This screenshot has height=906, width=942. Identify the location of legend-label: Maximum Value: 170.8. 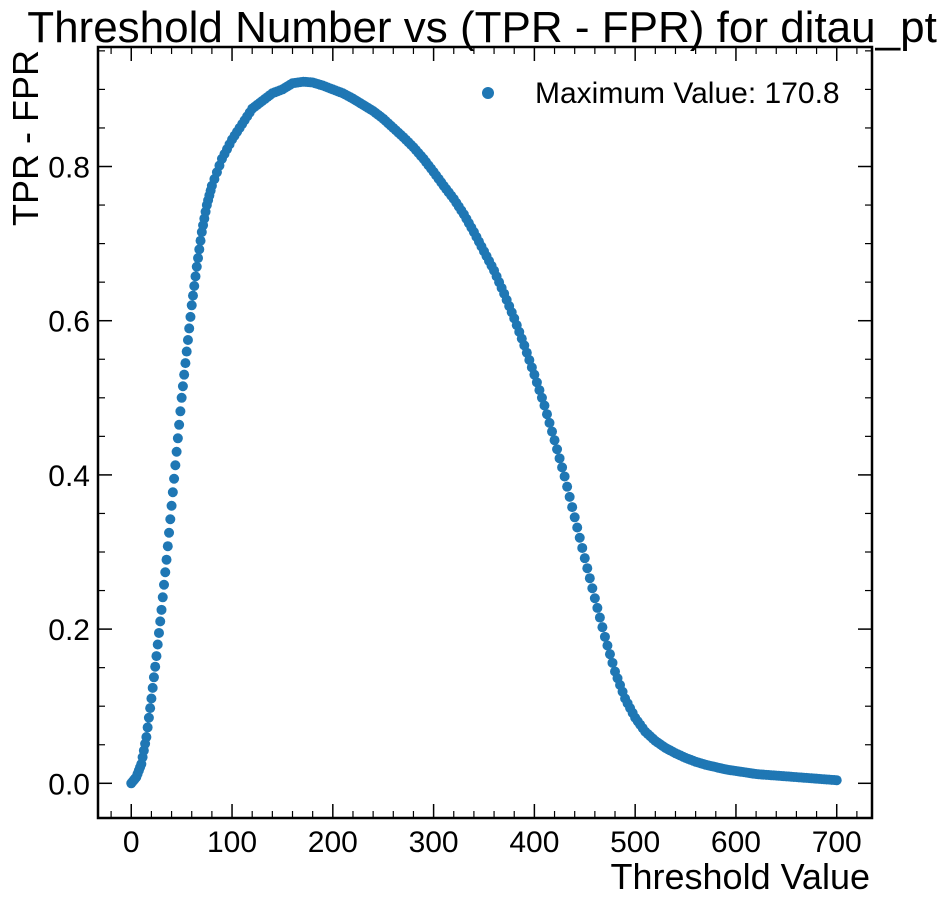
(687, 93).